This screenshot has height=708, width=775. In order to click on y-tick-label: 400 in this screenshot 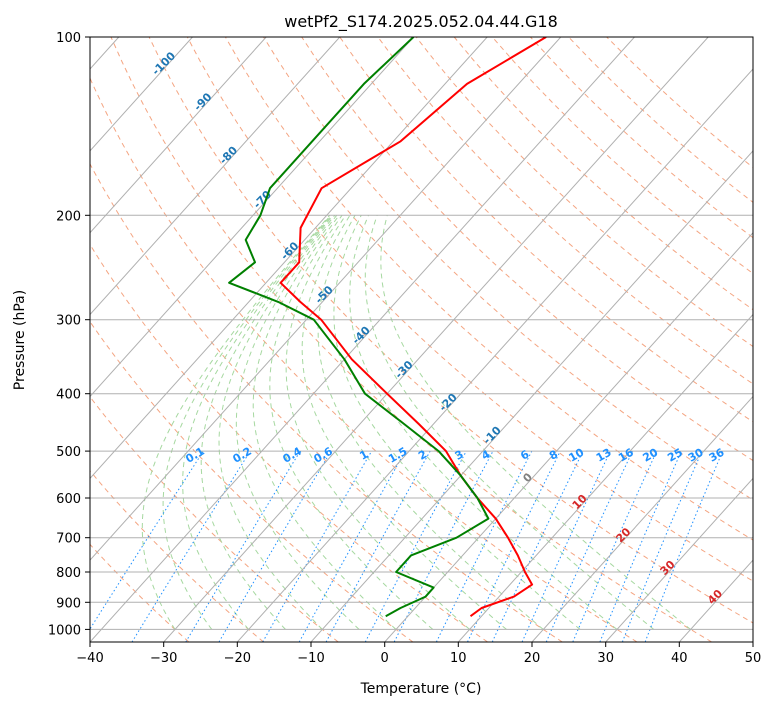, I will do `click(68, 395)`.